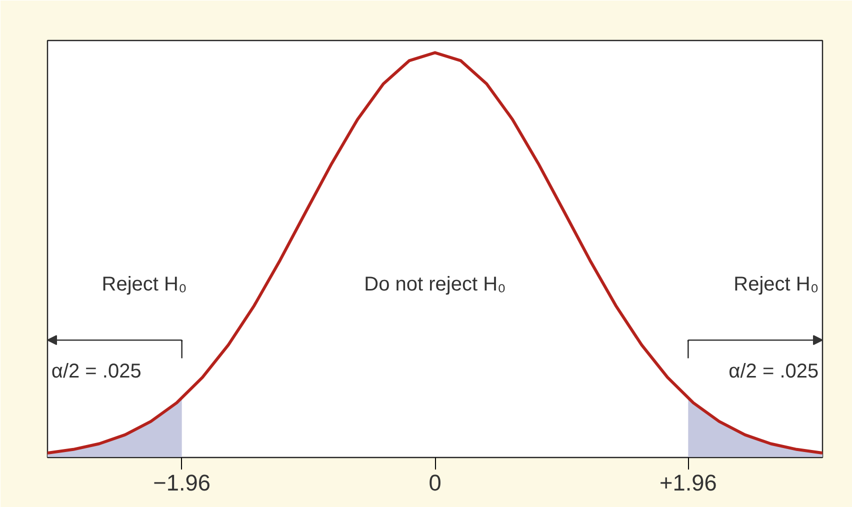 Image resolution: width=852 pixels, height=507 pixels. I want to click on x-tick-label: +1.96, so click(688, 483).